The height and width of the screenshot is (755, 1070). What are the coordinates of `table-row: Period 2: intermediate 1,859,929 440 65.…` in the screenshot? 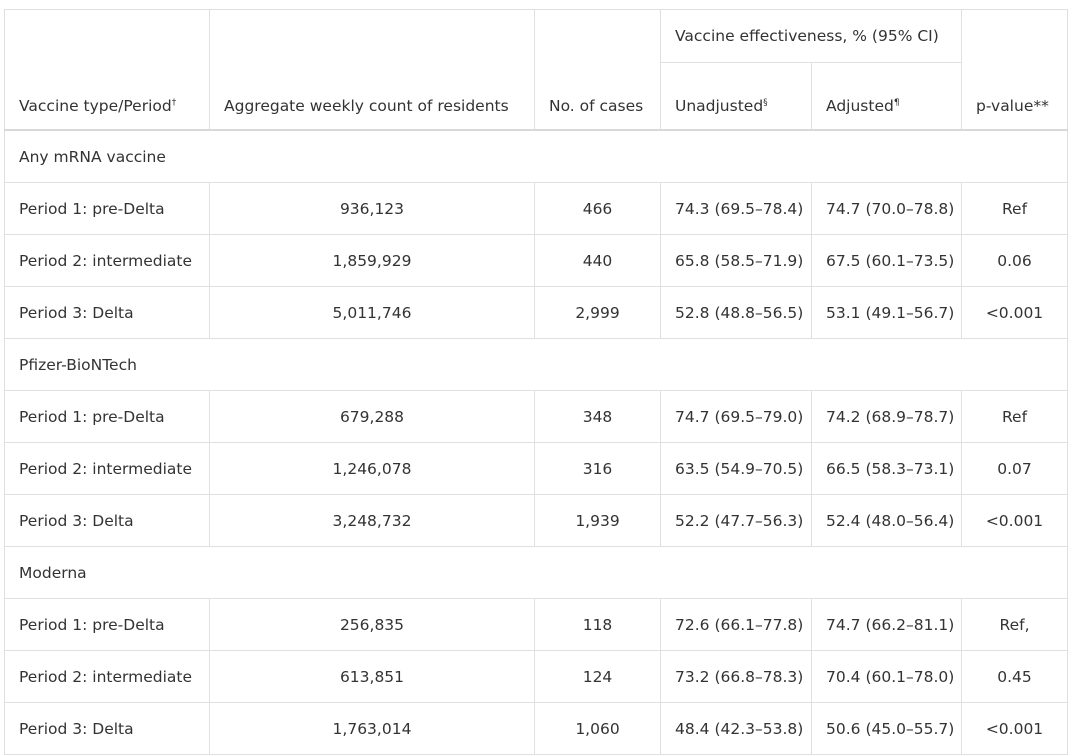 It's located at (536, 260).